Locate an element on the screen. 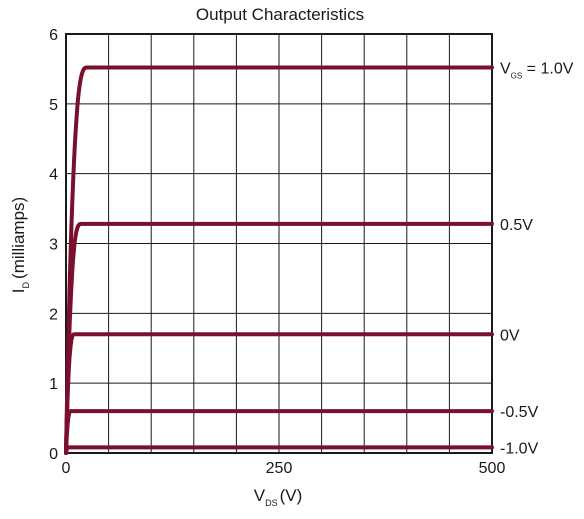 This screenshot has width=584, height=519. series-label-main: V is located at coordinates (505, 69).